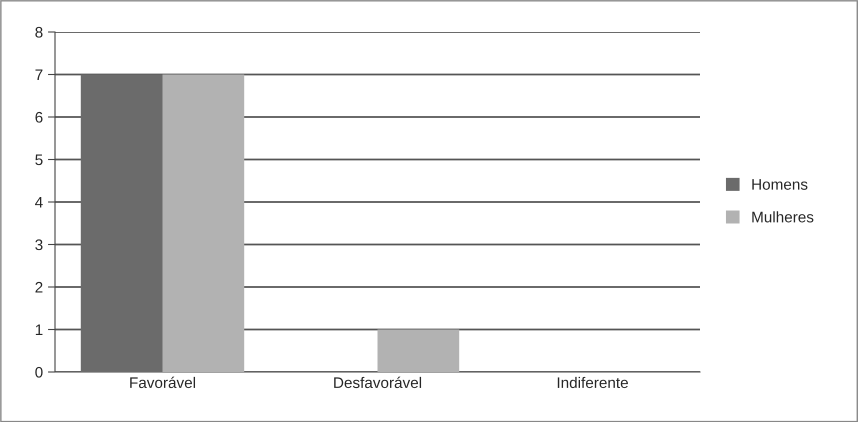 This screenshot has height=422, width=859. Describe the element at coordinates (38, 75) in the screenshot. I see `y-tick-label: 7` at that location.